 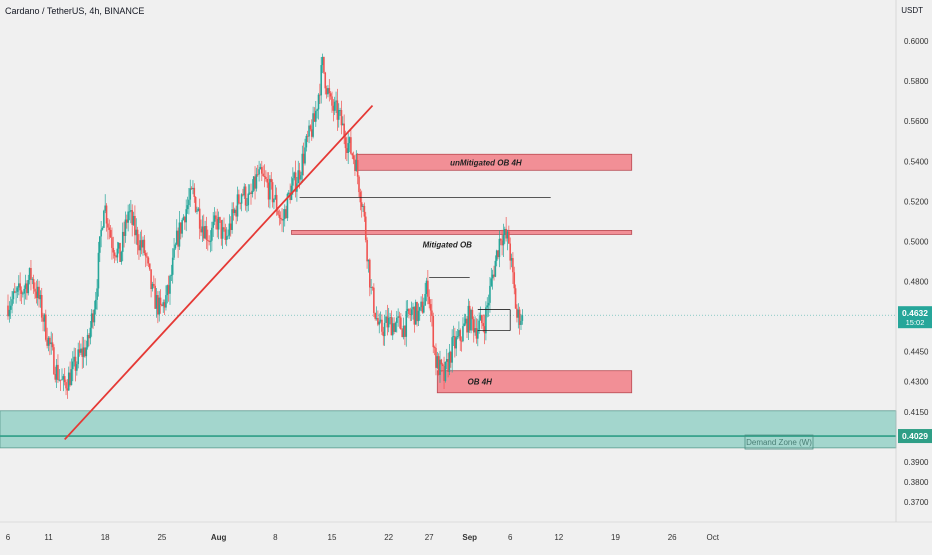 I want to click on x-tick-label-7: 22, so click(x=388, y=537).